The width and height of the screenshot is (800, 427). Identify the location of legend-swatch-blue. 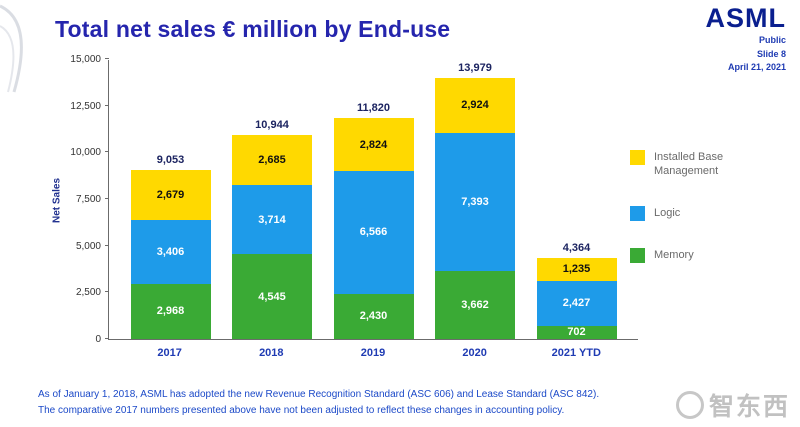
(637, 213).